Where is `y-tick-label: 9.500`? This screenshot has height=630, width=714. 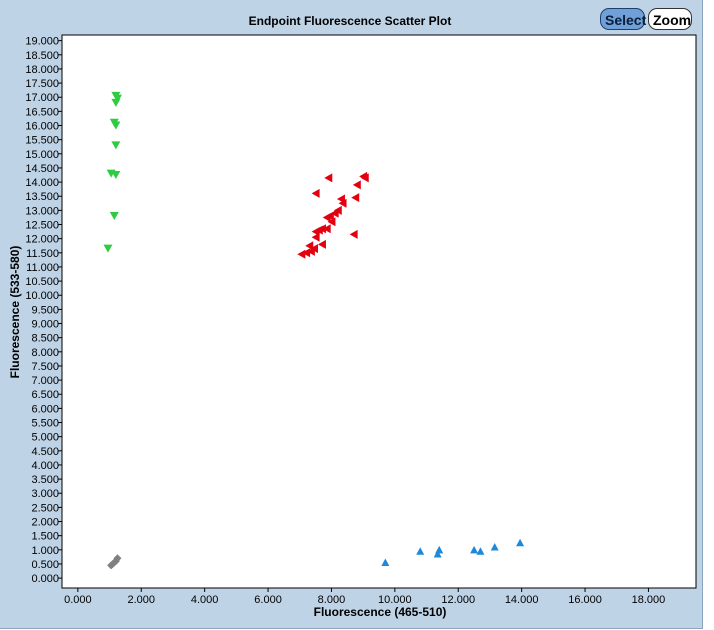
y-tick-label: 9.500 is located at coordinates (45, 310).